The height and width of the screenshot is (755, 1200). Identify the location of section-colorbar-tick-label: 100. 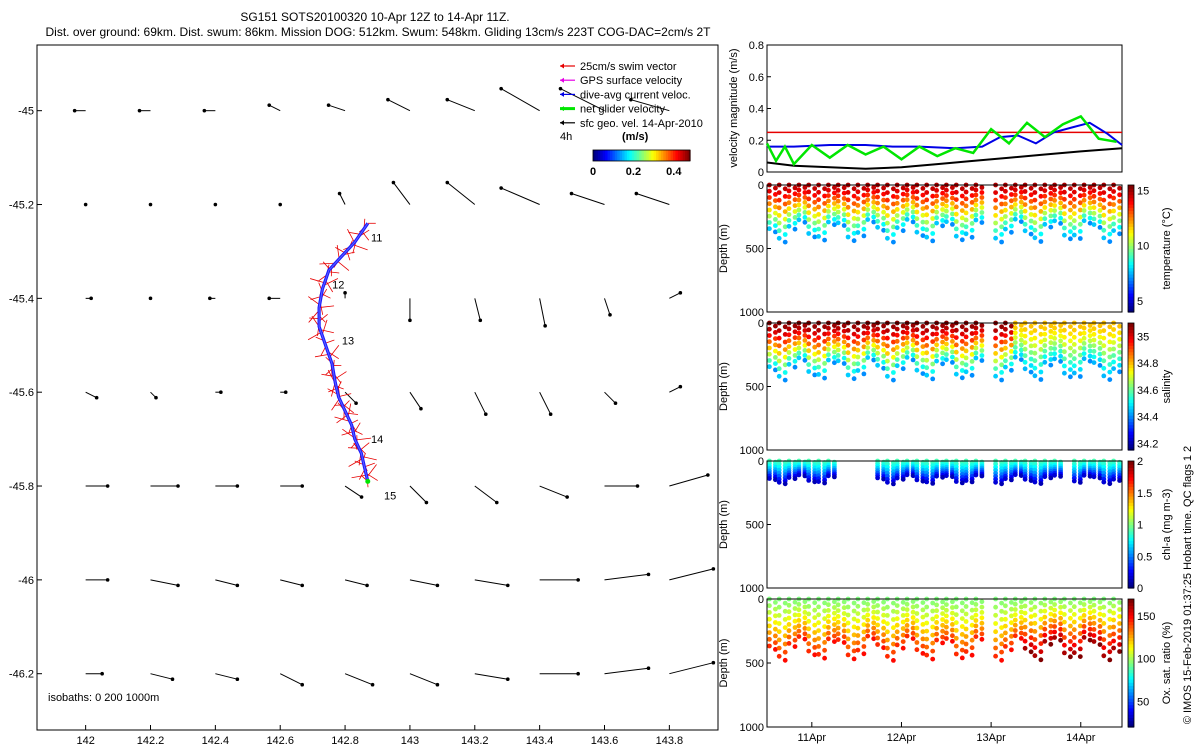
(1146, 660).